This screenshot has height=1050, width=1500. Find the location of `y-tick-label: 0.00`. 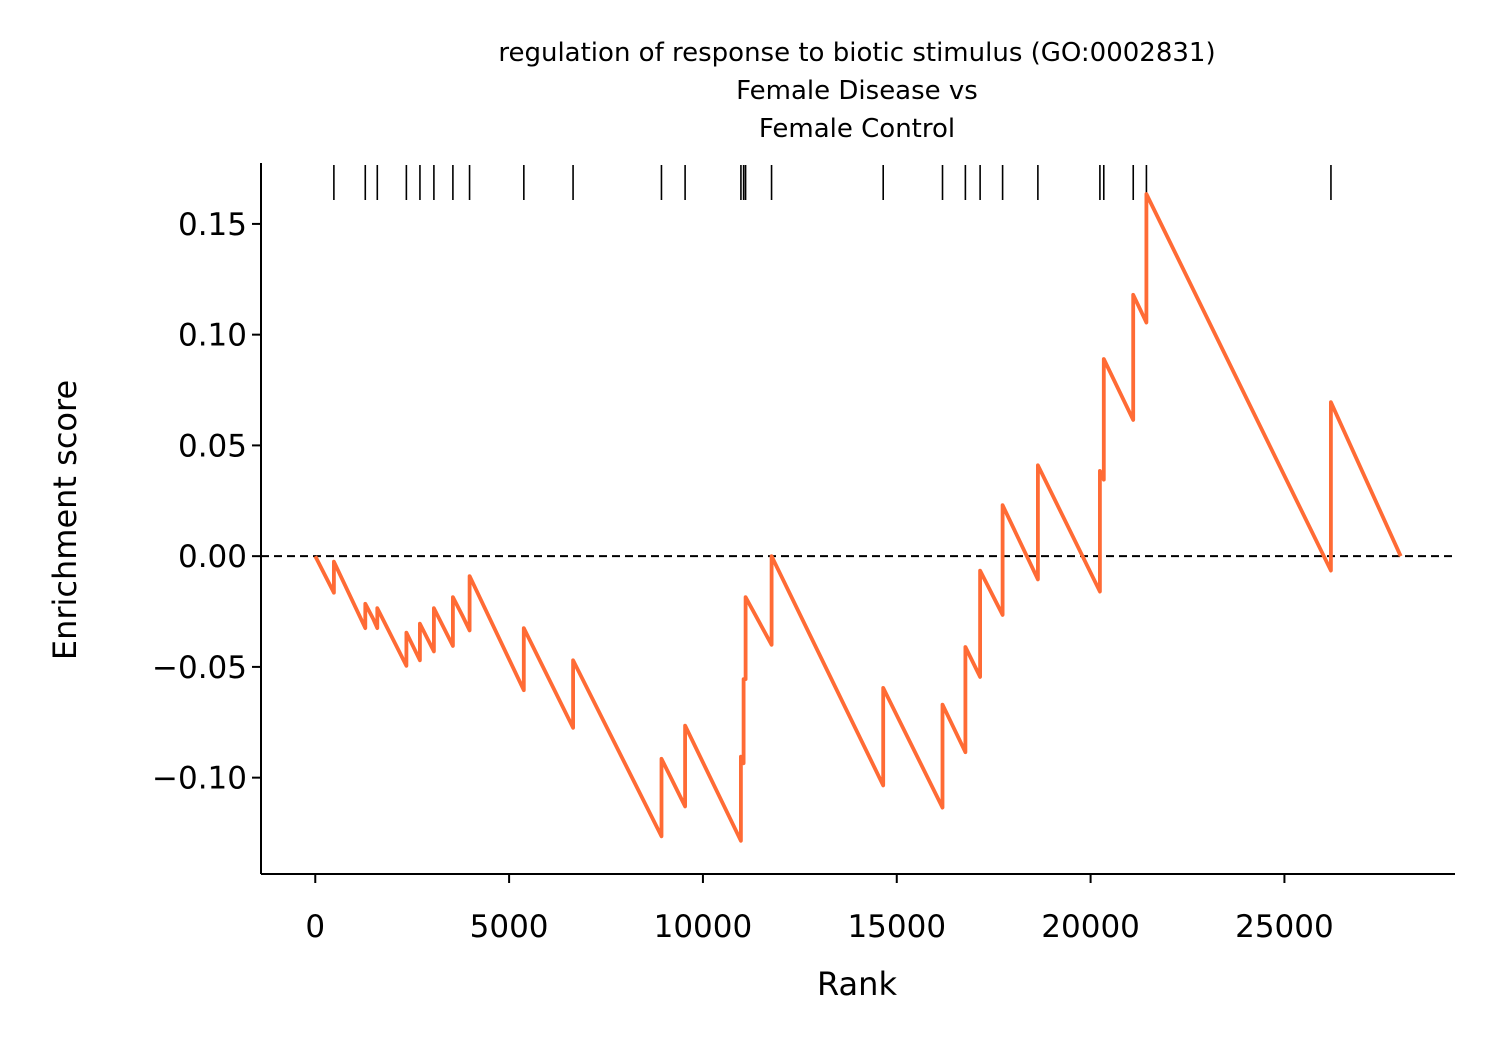

y-tick-label: 0.00 is located at coordinates (212, 557).